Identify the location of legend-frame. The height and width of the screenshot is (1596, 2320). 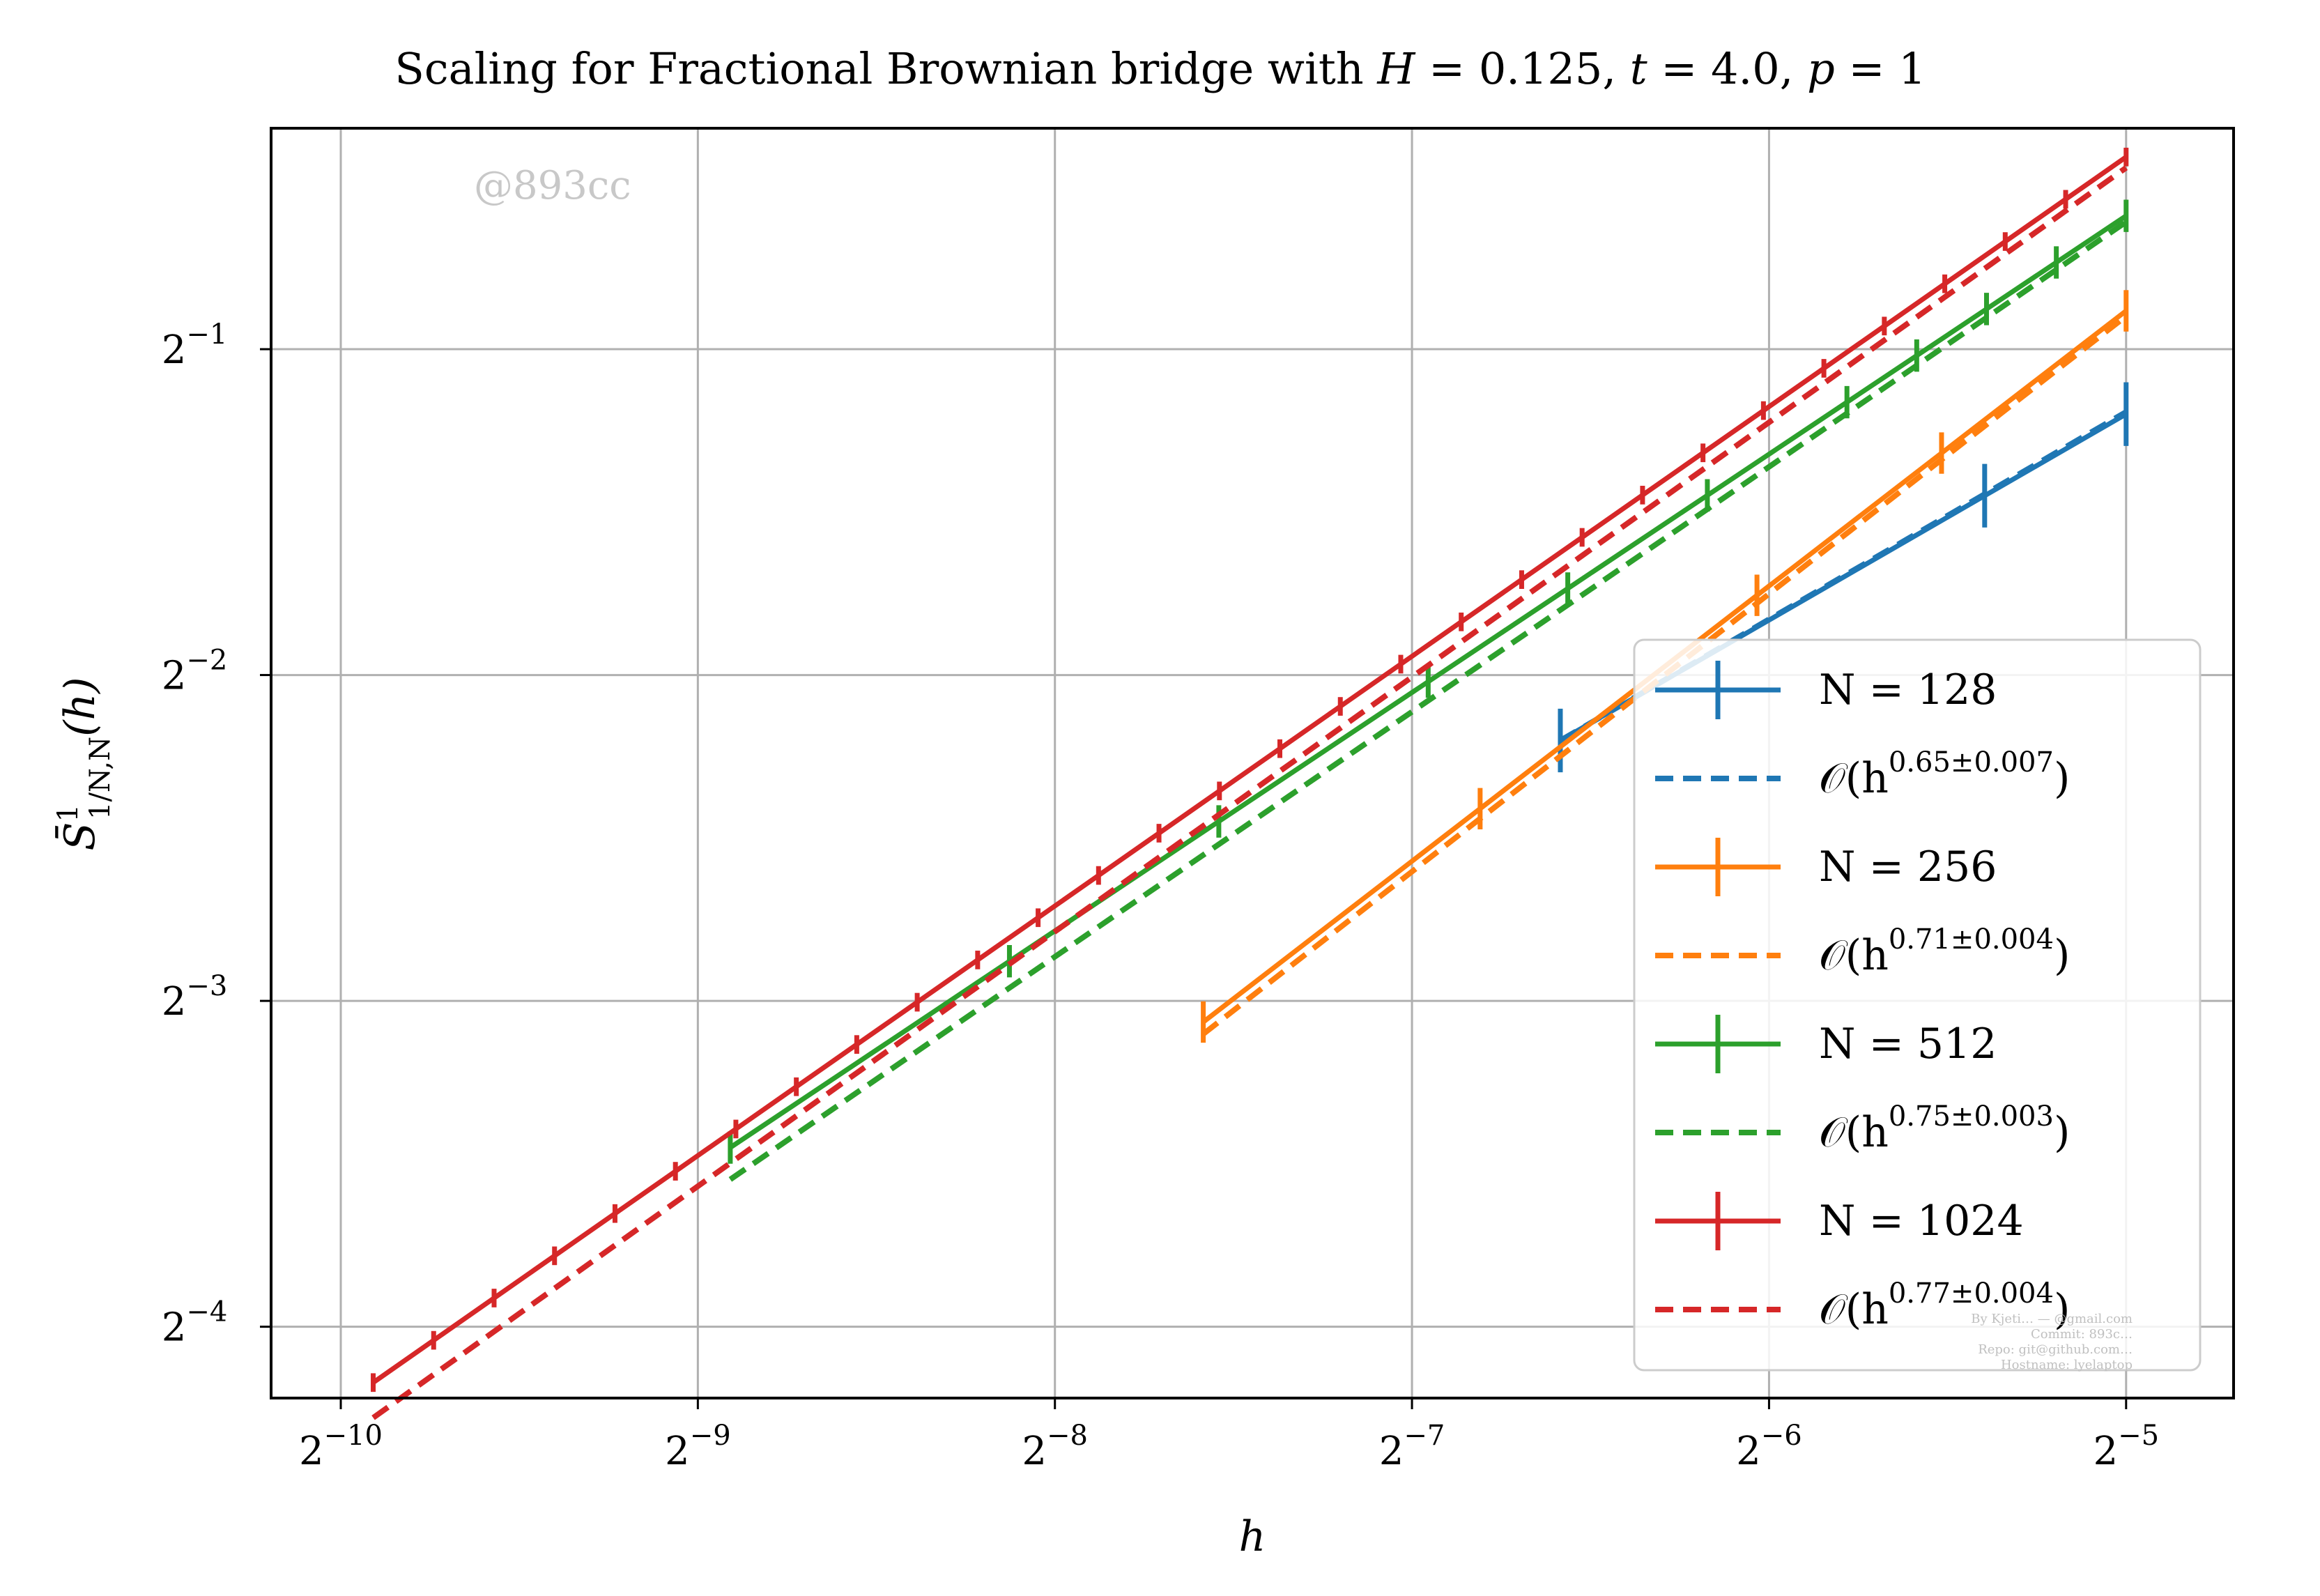
(1918, 1005).